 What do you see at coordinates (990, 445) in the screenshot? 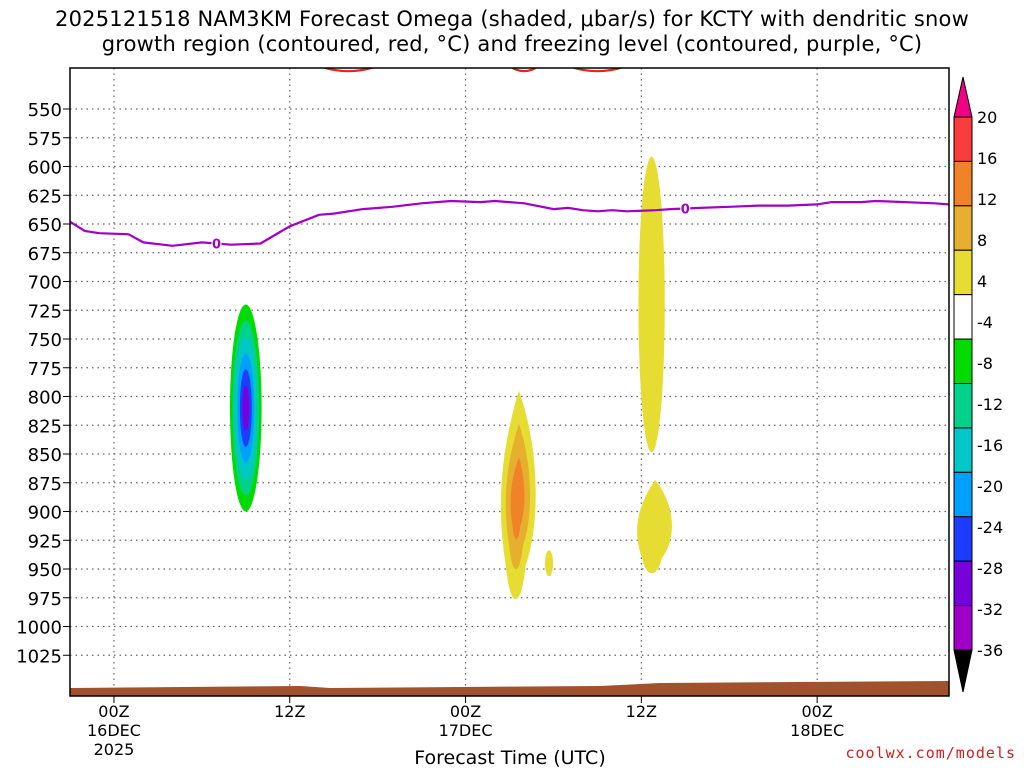
I see `colorbar-label: -16` at bounding box center [990, 445].